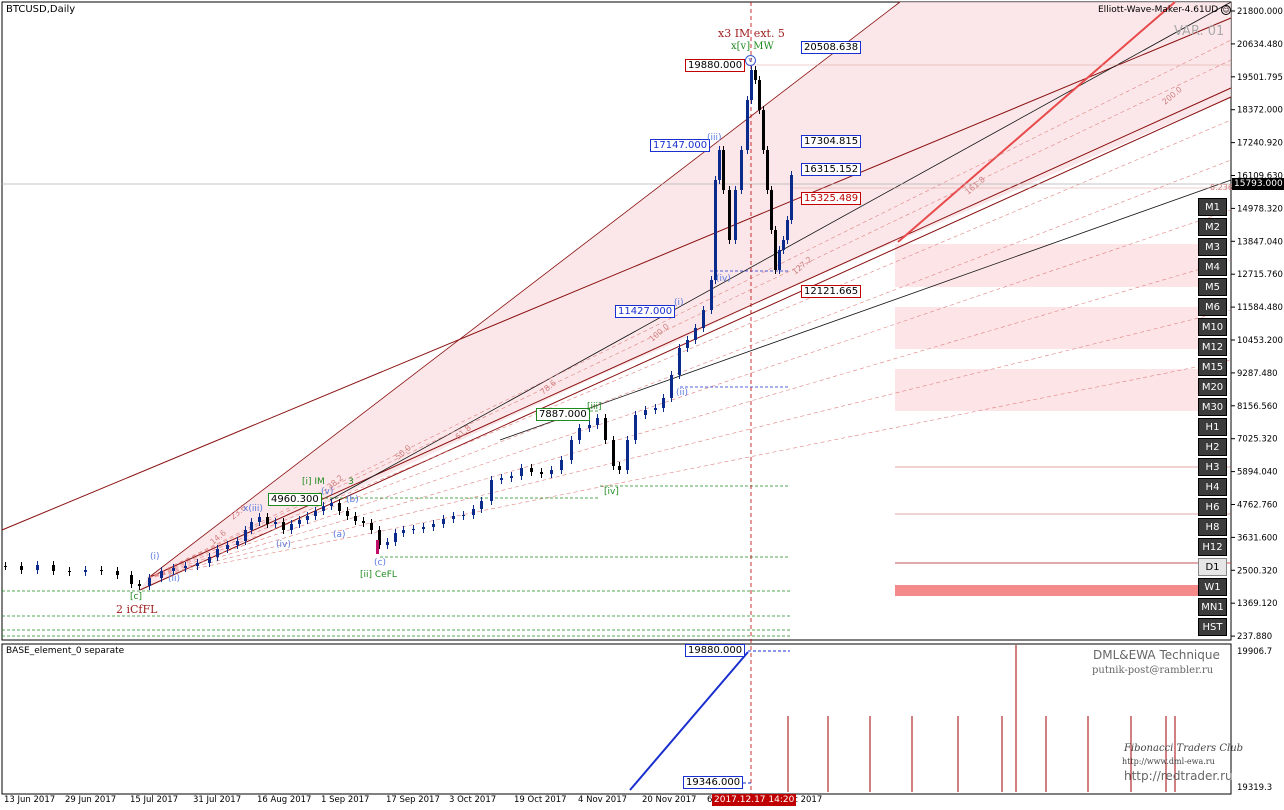 The width and height of the screenshot is (1284, 810). What do you see at coordinates (1212, 527) in the screenshot?
I see `timeframe-button-h8: H8` at bounding box center [1212, 527].